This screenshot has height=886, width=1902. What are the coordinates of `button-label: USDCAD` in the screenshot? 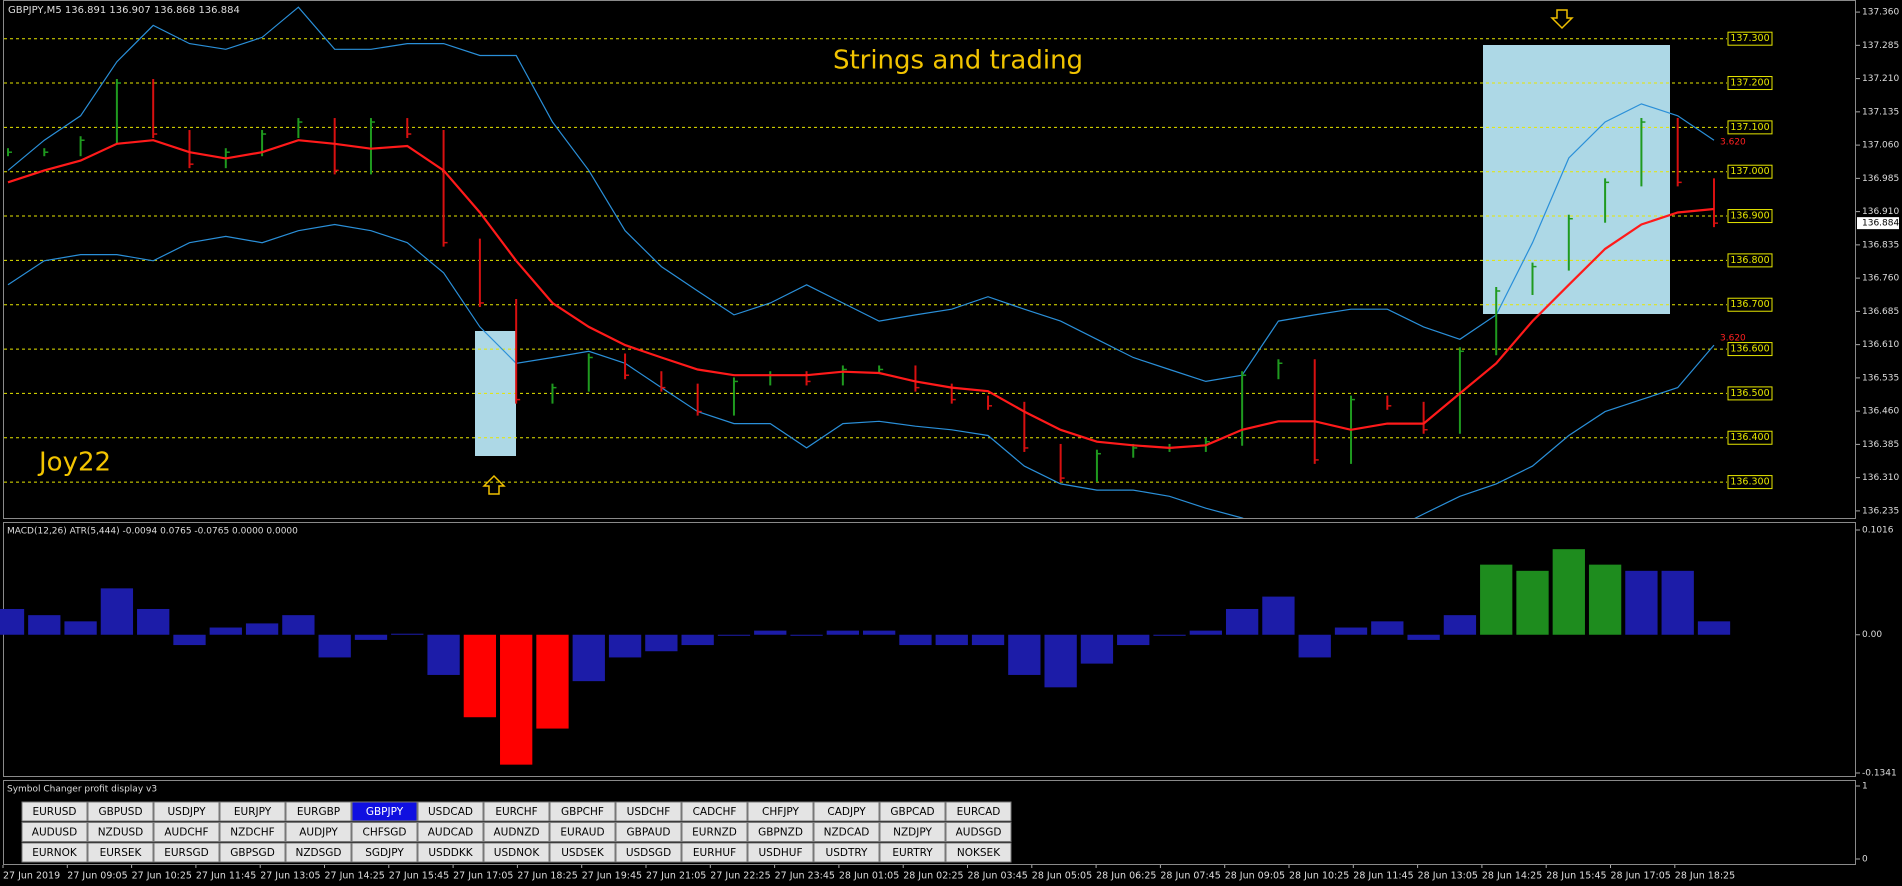 It's located at (450, 812).